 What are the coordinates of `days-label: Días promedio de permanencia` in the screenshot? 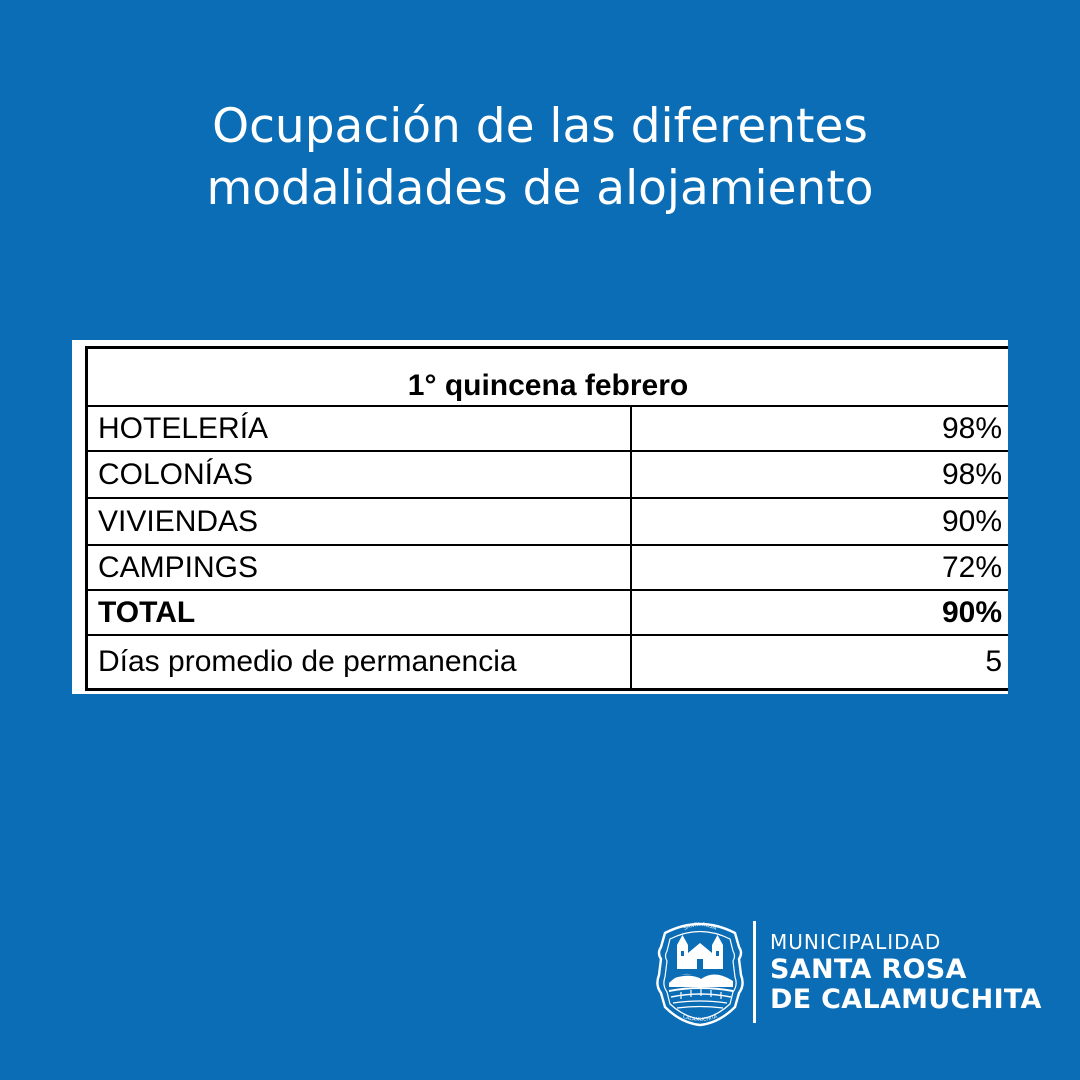 It's located at (358, 662).